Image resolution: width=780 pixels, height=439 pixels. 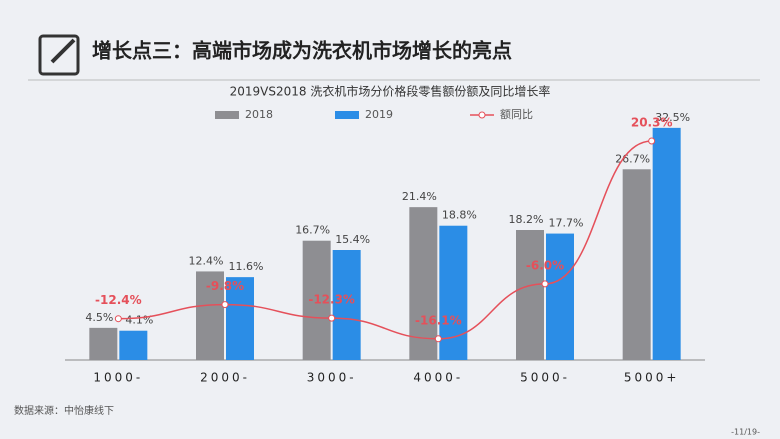 I want to click on data-label: 17.7%, so click(x=566, y=223).